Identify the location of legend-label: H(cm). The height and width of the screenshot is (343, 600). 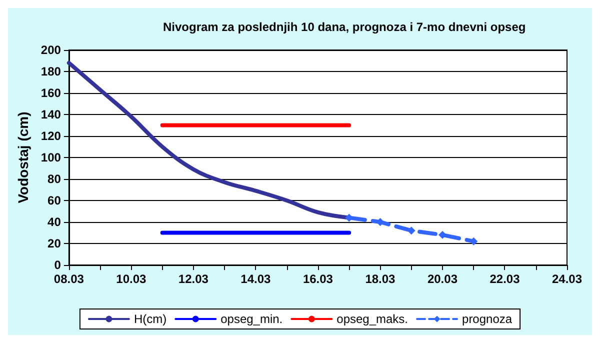
(150, 319).